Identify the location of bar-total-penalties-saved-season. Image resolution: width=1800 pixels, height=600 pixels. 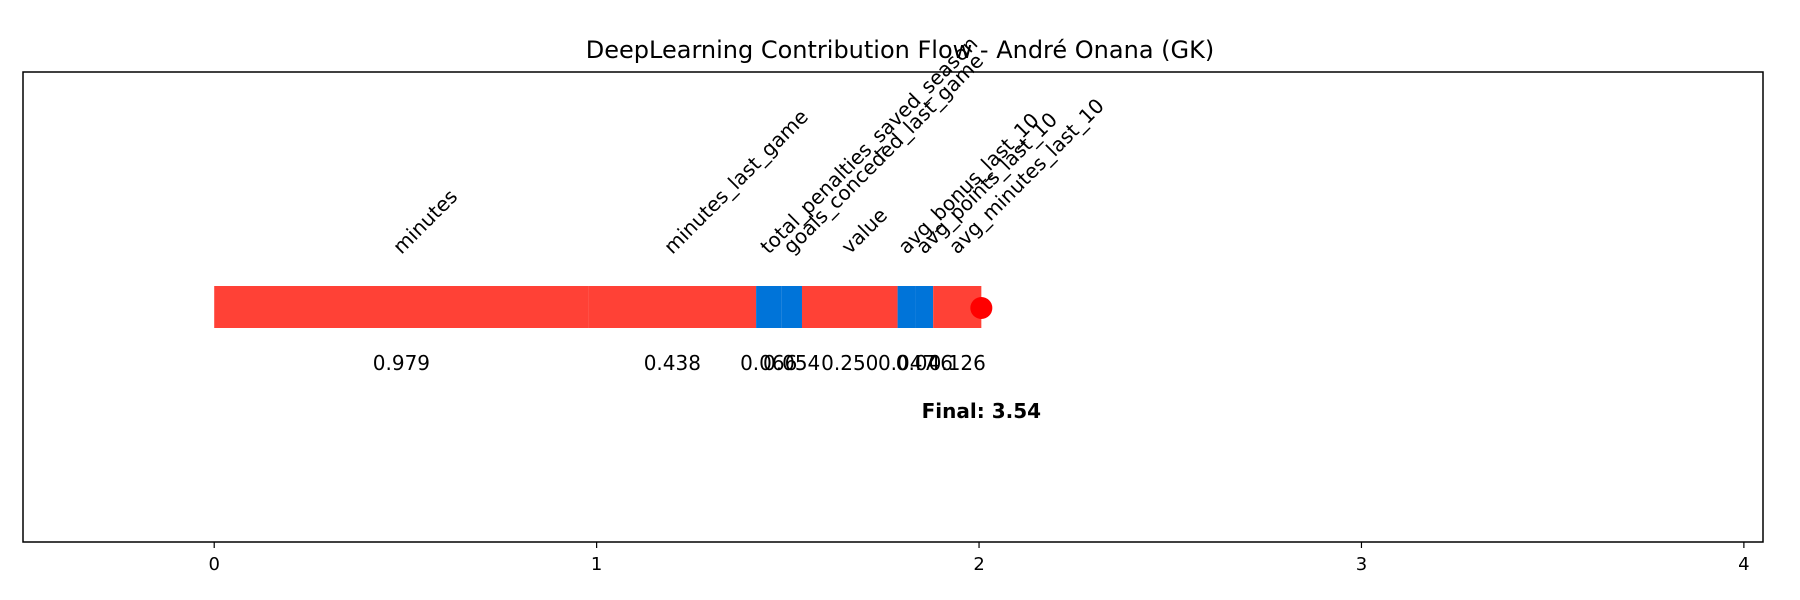
(769, 307).